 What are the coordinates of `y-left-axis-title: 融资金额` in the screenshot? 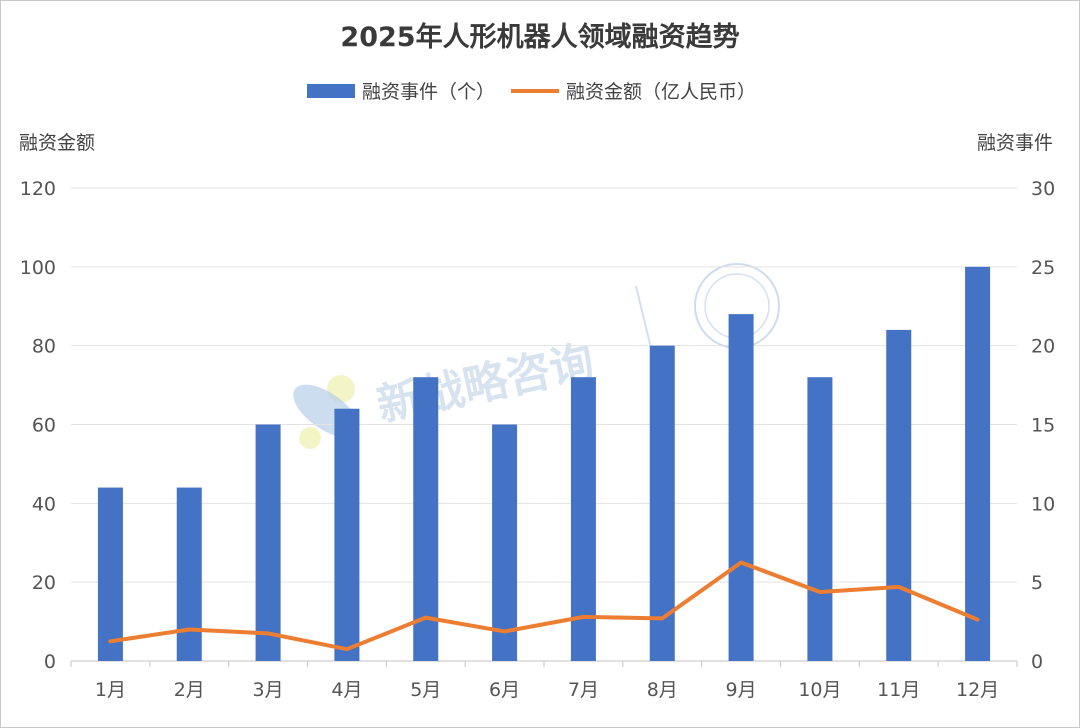 It's located at (57, 143).